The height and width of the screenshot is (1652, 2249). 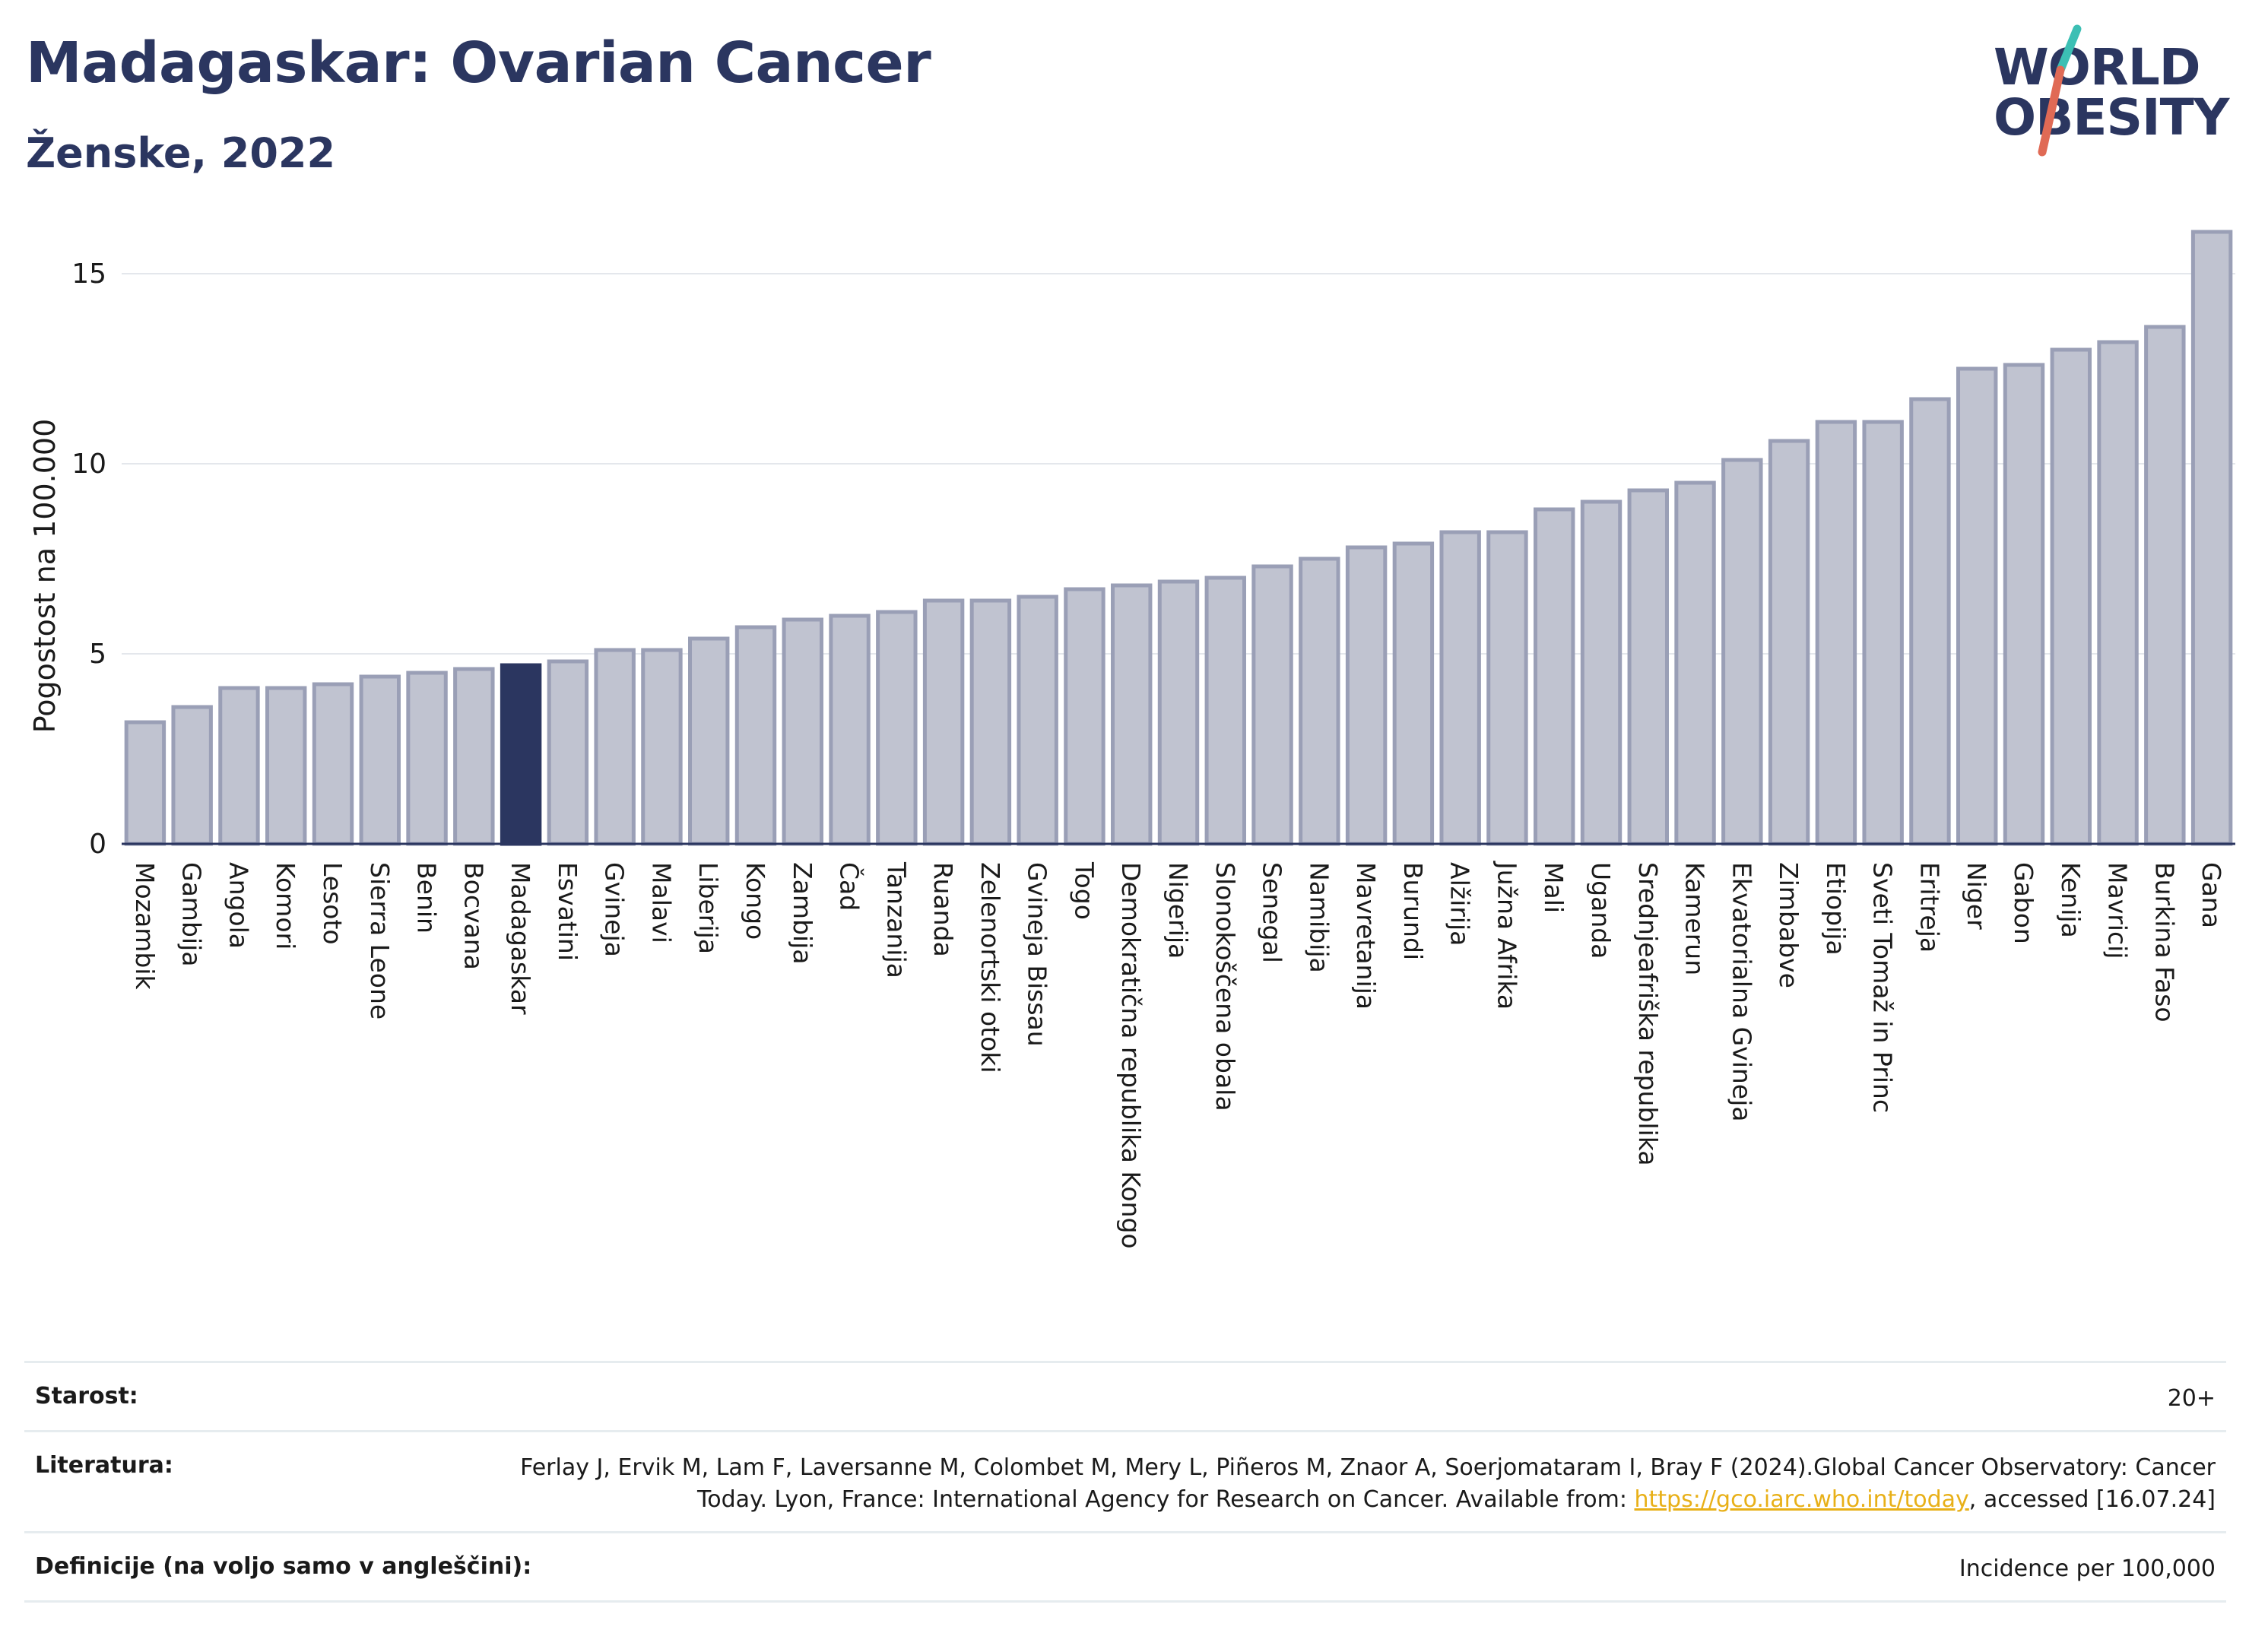 I want to click on x-tick-label: Gvineja, so click(x=615, y=909).